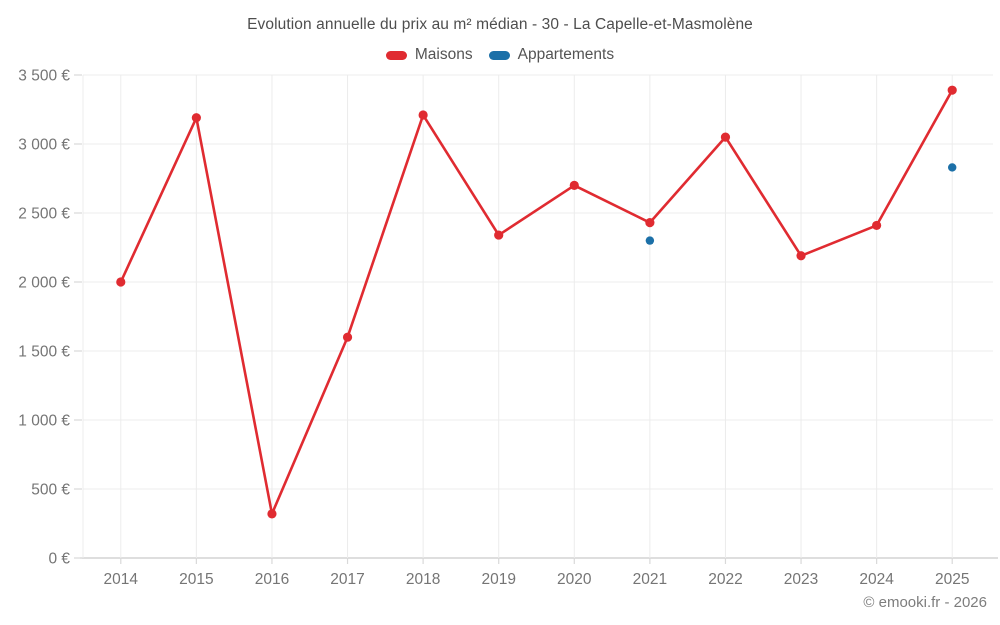  What do you see at coordinates (925, 602) in the screenshot?
I see `watermark: © emooki.fr - 2026` at bounding box center [925, 602].